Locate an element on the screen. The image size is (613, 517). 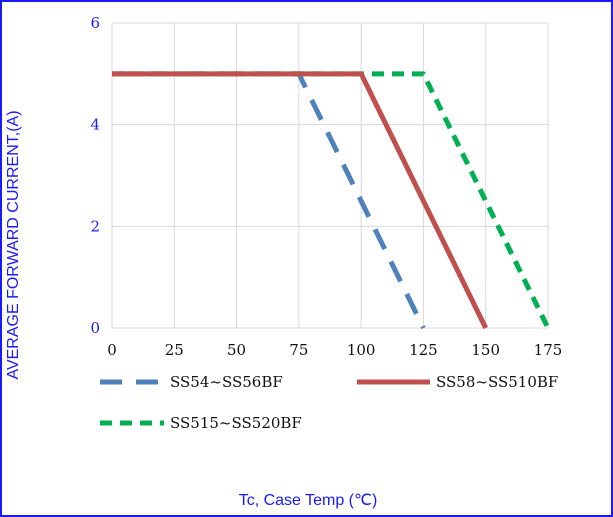
y-tick-label: 0 is located at coordinates (95, 328).